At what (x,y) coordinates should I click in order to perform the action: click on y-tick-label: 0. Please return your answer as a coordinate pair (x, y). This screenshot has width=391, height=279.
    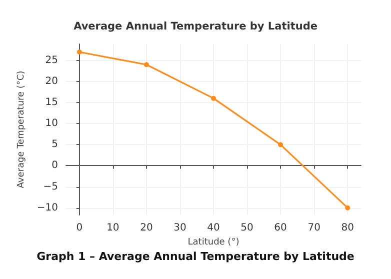
    Looking at the image, I should click on (55, 166).